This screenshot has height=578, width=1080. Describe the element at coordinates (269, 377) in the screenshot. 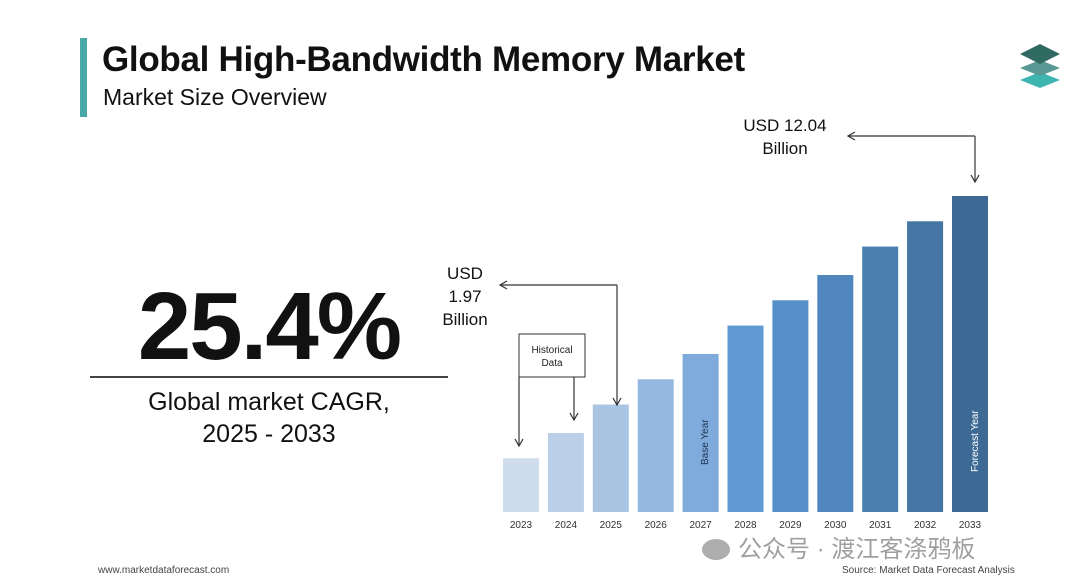

I see `divider` at that location.